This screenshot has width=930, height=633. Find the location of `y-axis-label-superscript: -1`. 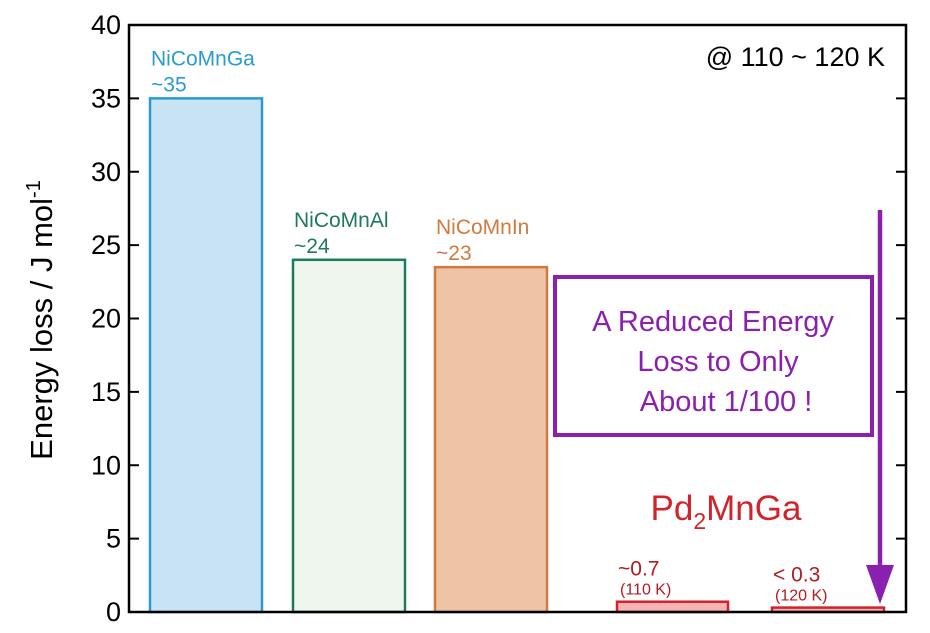

y-axis-label-superscript: -1 is located at coordinates (34, 189).